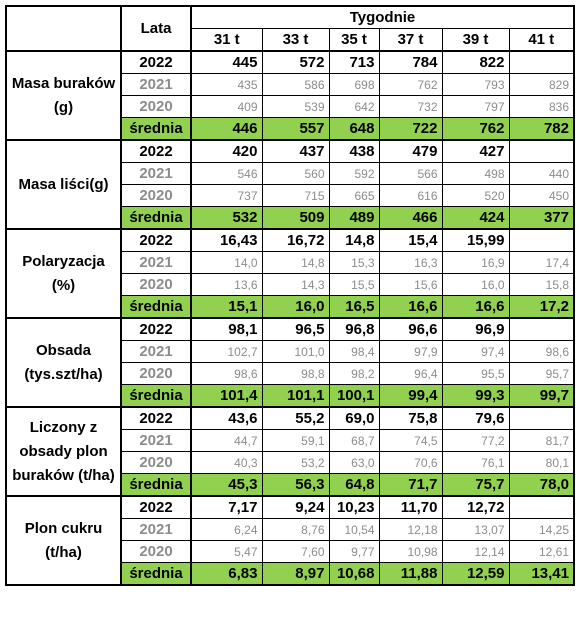 This screenshot has height=632, width=580. Describe the element at coordinates (410, 418) in the screenshot. I see `value-cell: 75,8` at that location.